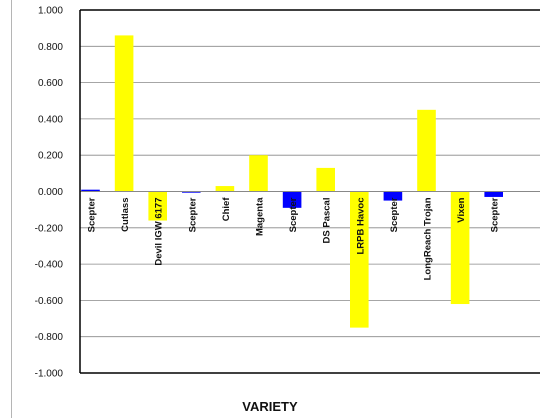  Describe the element at coordinates (11, 209) in the screenshot. I see `panel-border` at that location.